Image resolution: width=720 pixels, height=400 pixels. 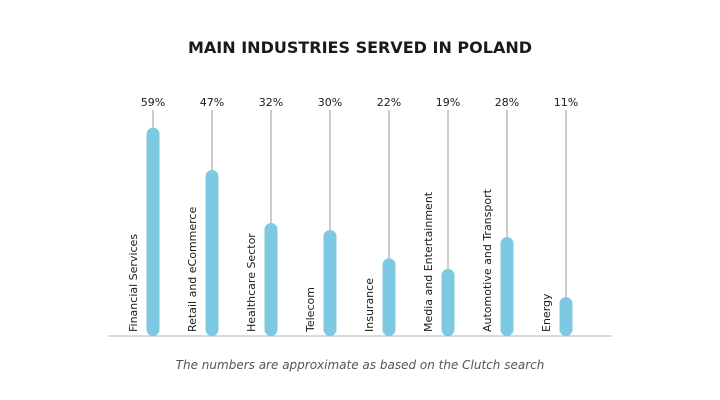 I want to click on category-label: Insurance, so click(x=369, y=305).